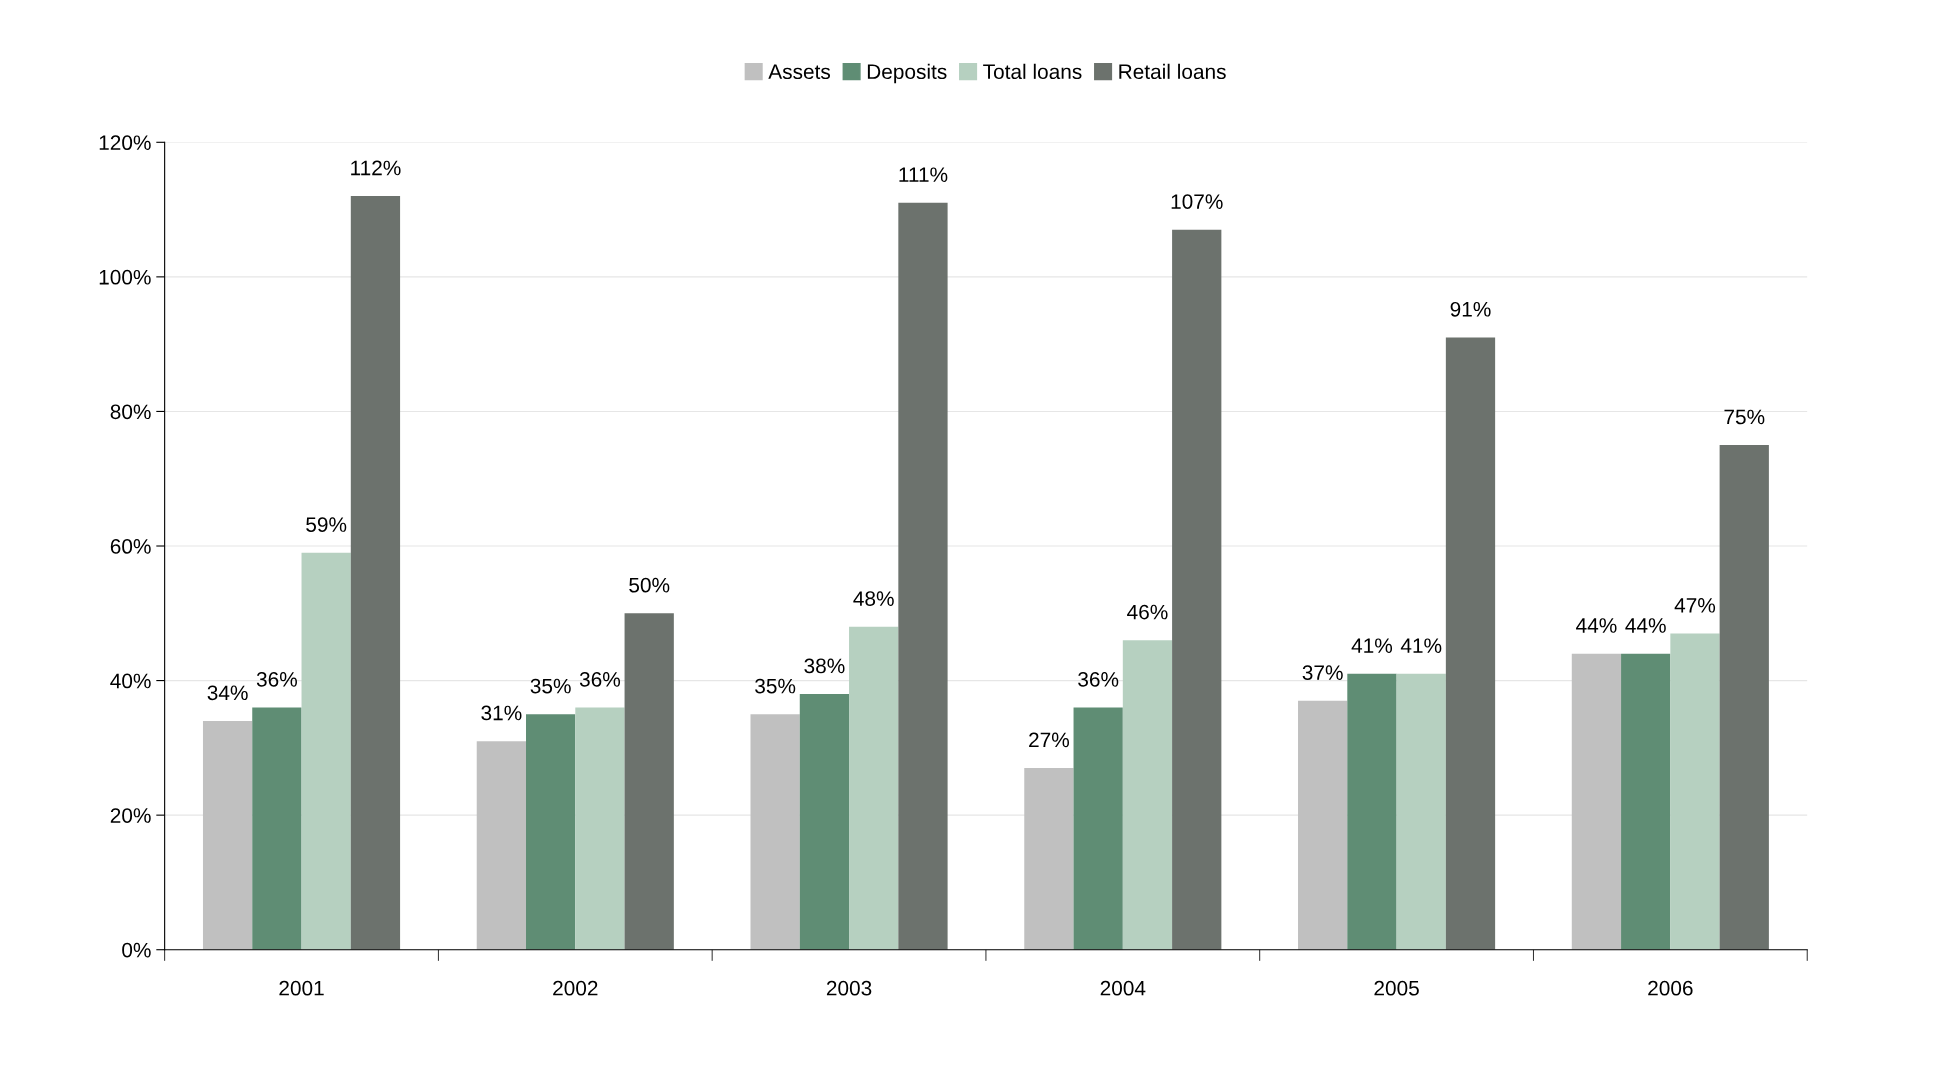 This screenshot has width=1937, height=1078. What do you see at coordinates (1197, 201) in the screenshot?
I see `data-label: 107%` at bounding box center [1197, 201].